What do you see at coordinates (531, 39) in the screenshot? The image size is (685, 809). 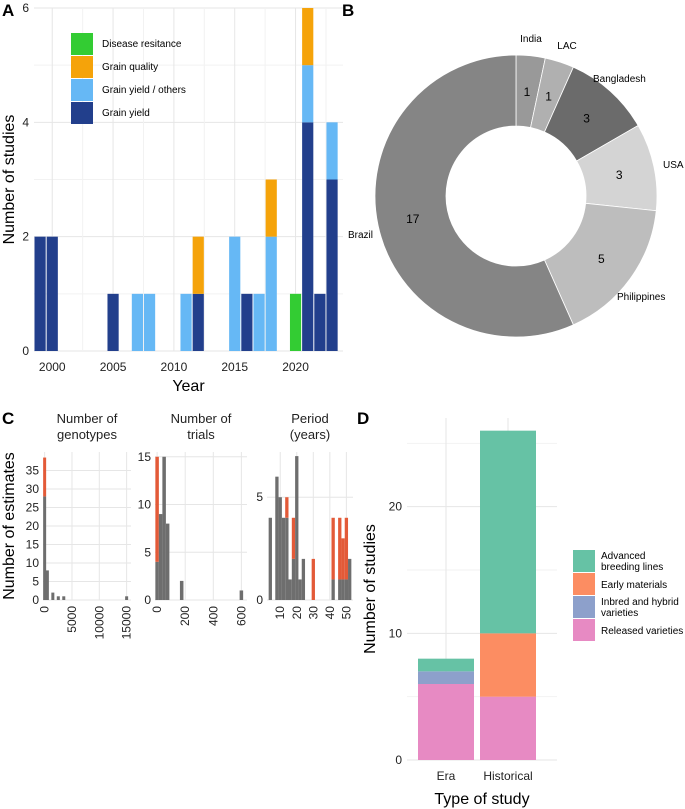 I see `slice-name-label: India` at bounding box center [531, 39].